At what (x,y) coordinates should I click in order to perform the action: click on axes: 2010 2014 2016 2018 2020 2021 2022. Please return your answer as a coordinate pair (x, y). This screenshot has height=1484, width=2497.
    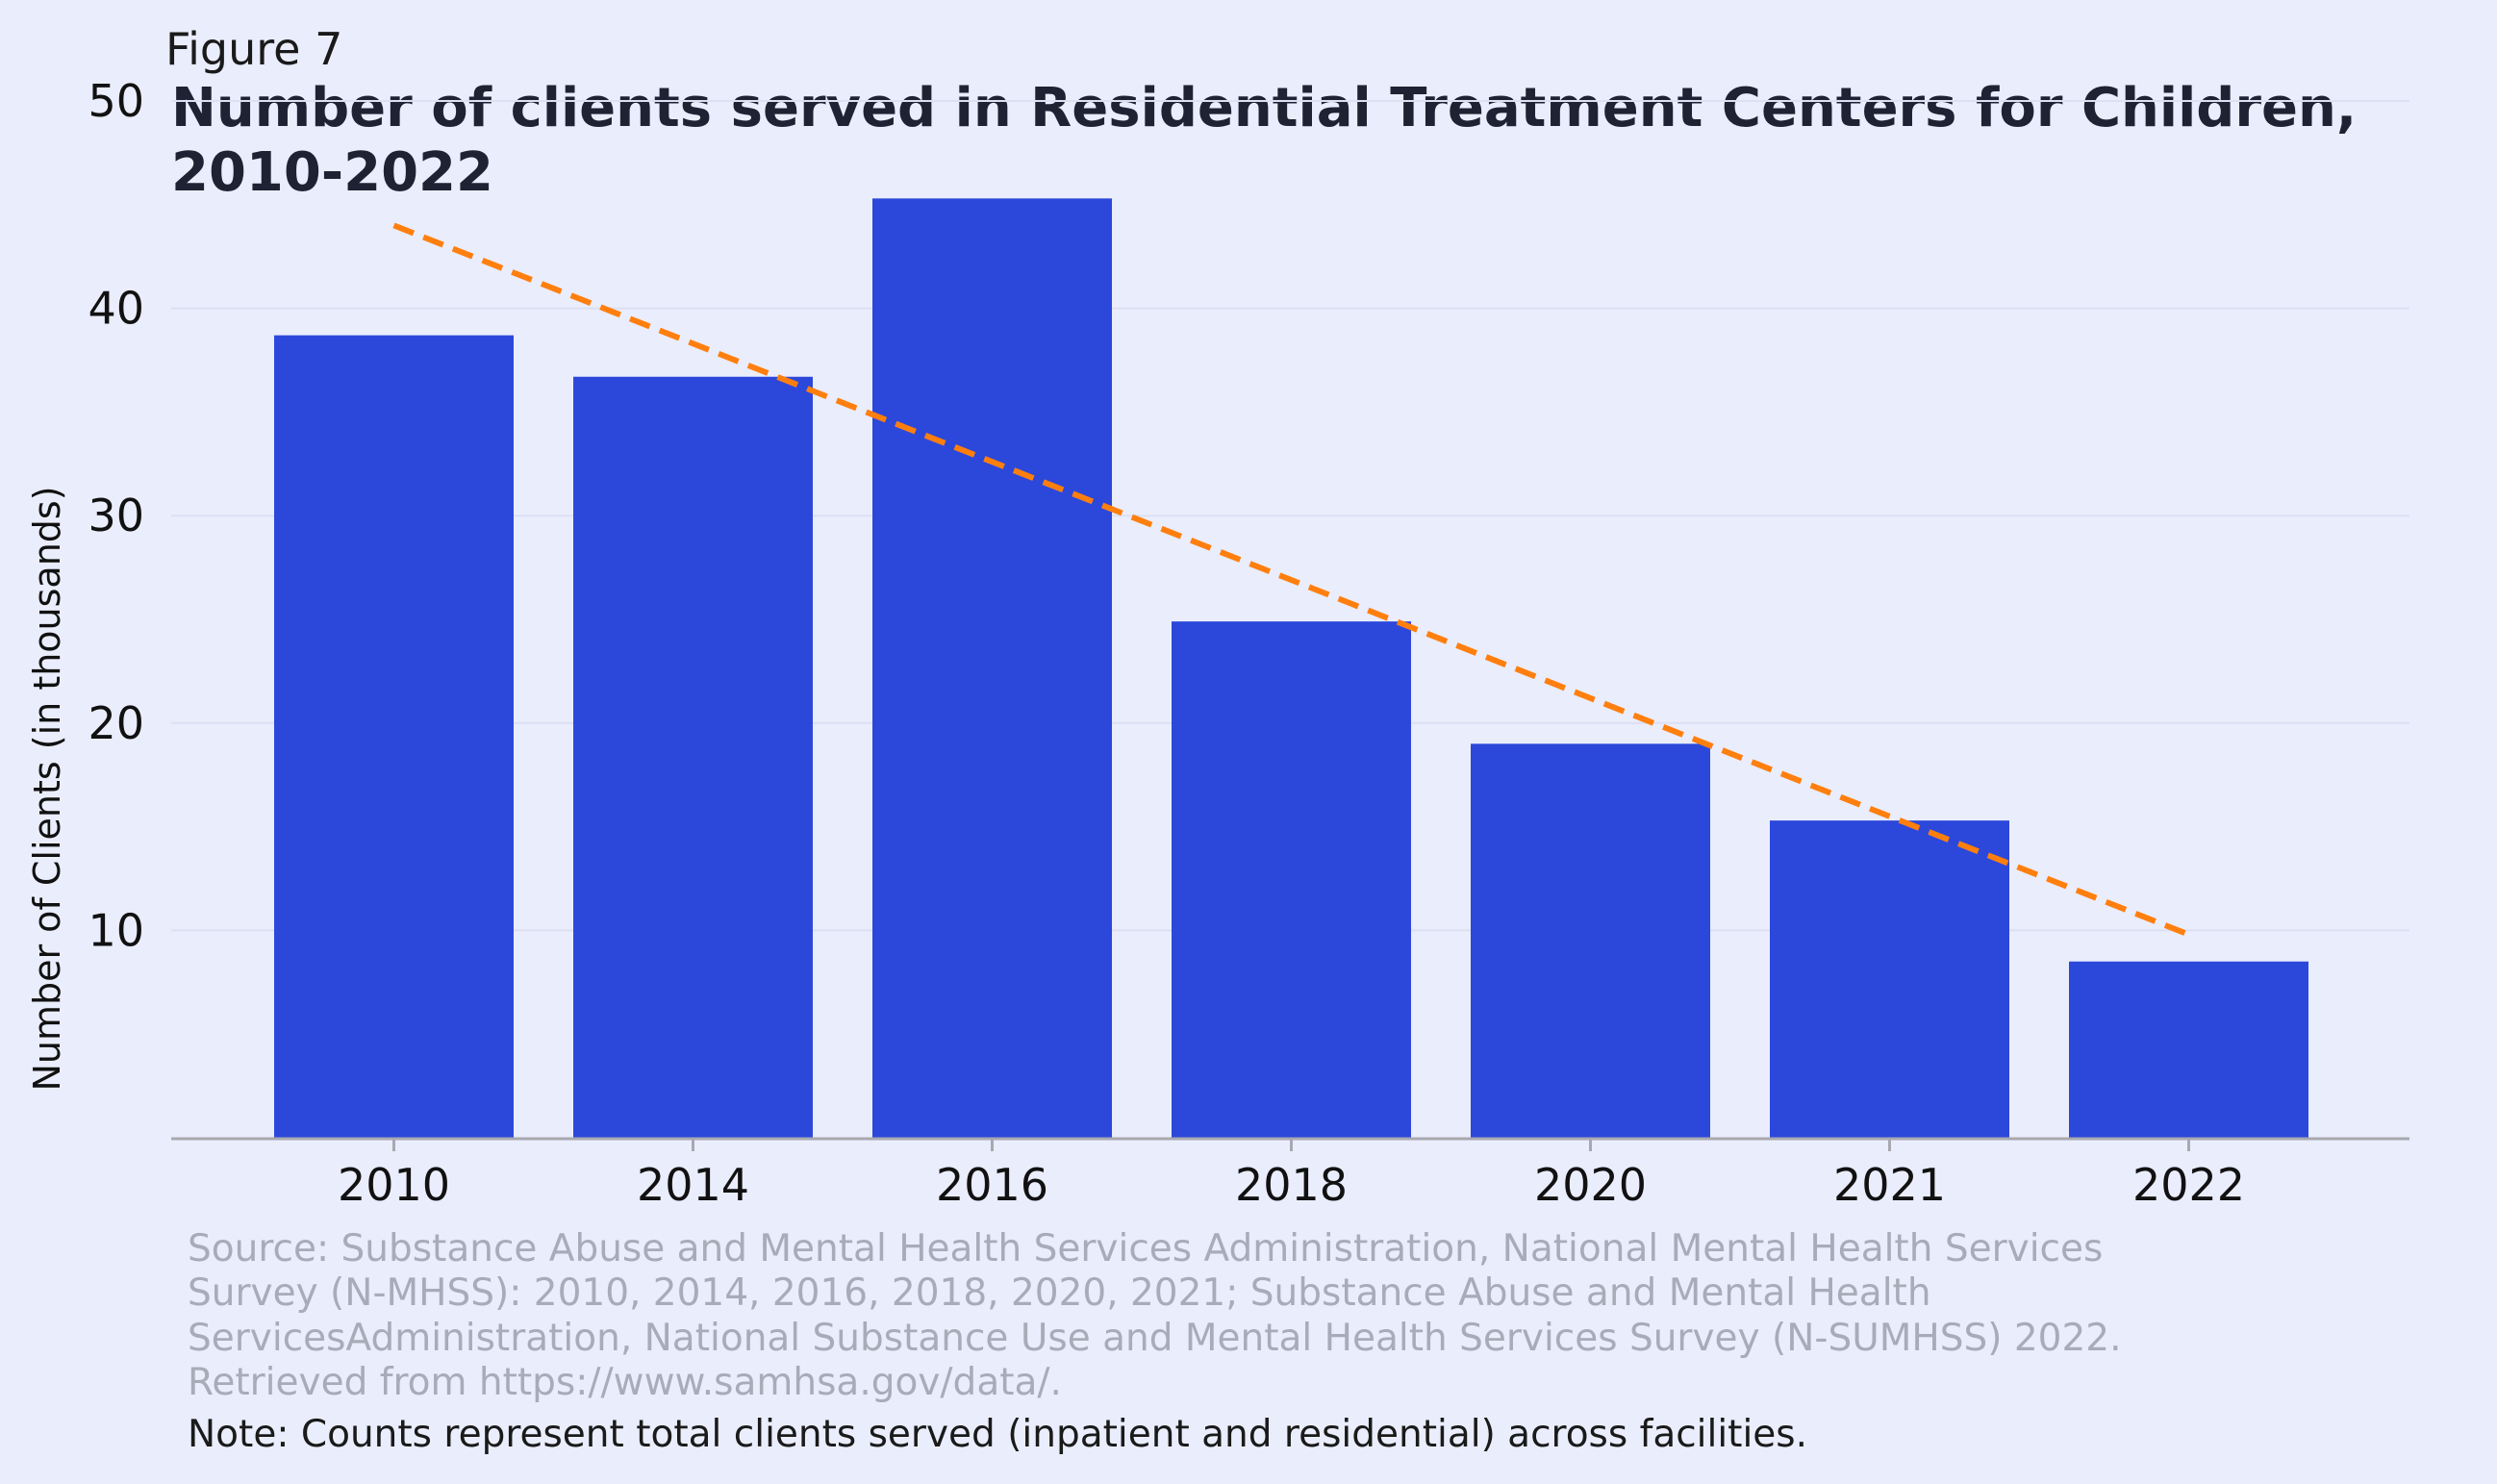
    Looking at the image, I should click on (1290, 1174).